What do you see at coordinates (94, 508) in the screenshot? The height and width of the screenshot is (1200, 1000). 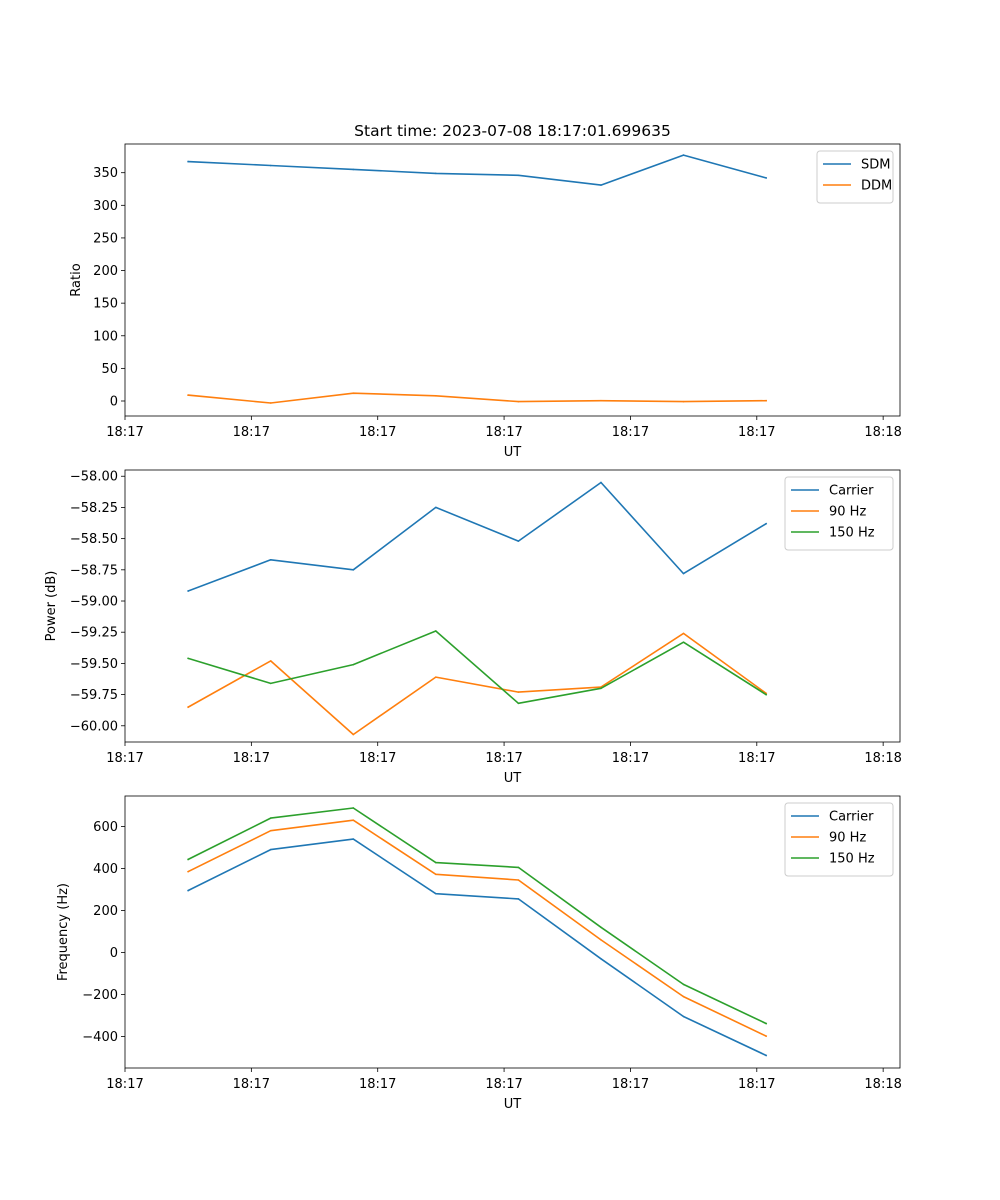 I see `power-y-tick-label: −58.25` at bounding box center [94, 508].